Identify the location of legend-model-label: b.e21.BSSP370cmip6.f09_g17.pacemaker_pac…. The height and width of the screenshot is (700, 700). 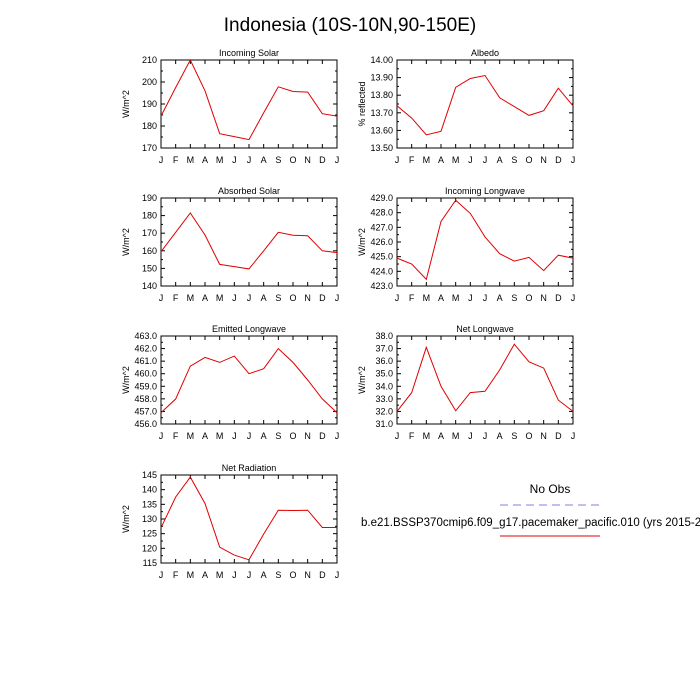
(530, 523).